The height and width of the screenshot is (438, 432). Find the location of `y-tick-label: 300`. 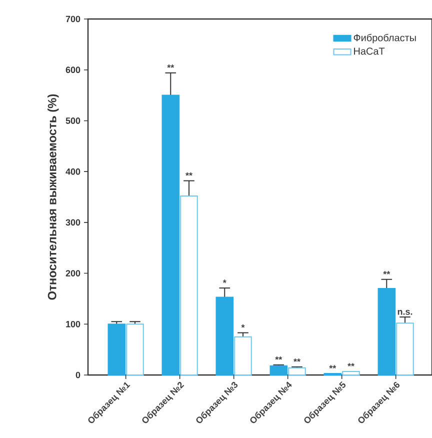

y-tick-label: 300 is located at coordinates (73, 222).